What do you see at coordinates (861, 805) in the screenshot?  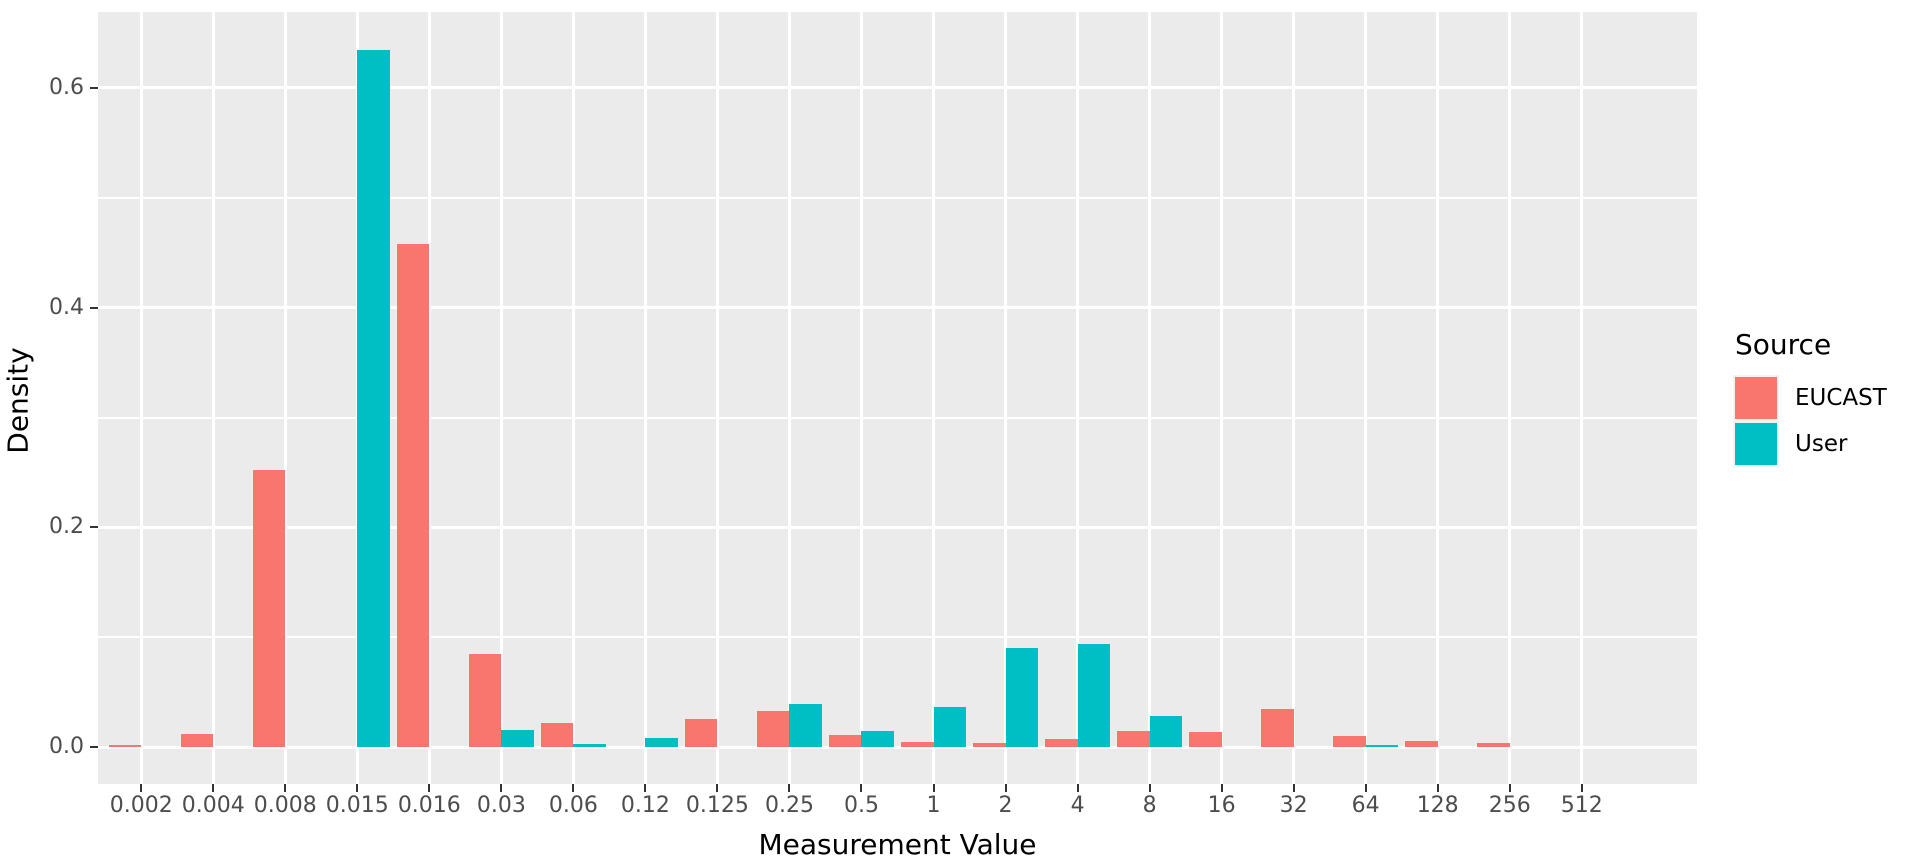 I see `x-tick-label: 0.5` at bounding box center [861, 805].